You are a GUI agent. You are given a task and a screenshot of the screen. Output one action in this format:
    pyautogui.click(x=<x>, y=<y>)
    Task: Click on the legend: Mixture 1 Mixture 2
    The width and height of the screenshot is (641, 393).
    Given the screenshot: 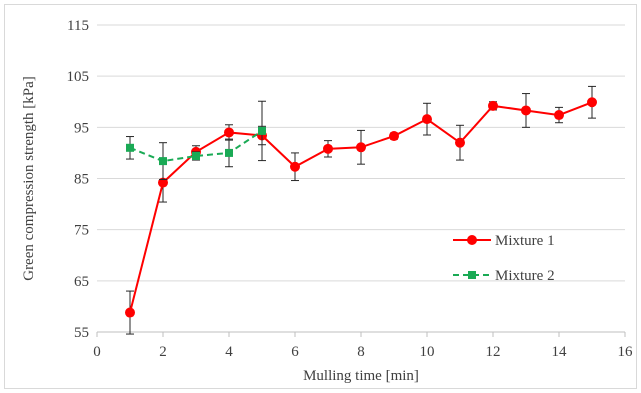 What is the action you would take?
    pyautogui.click(x=504, y=258)
    